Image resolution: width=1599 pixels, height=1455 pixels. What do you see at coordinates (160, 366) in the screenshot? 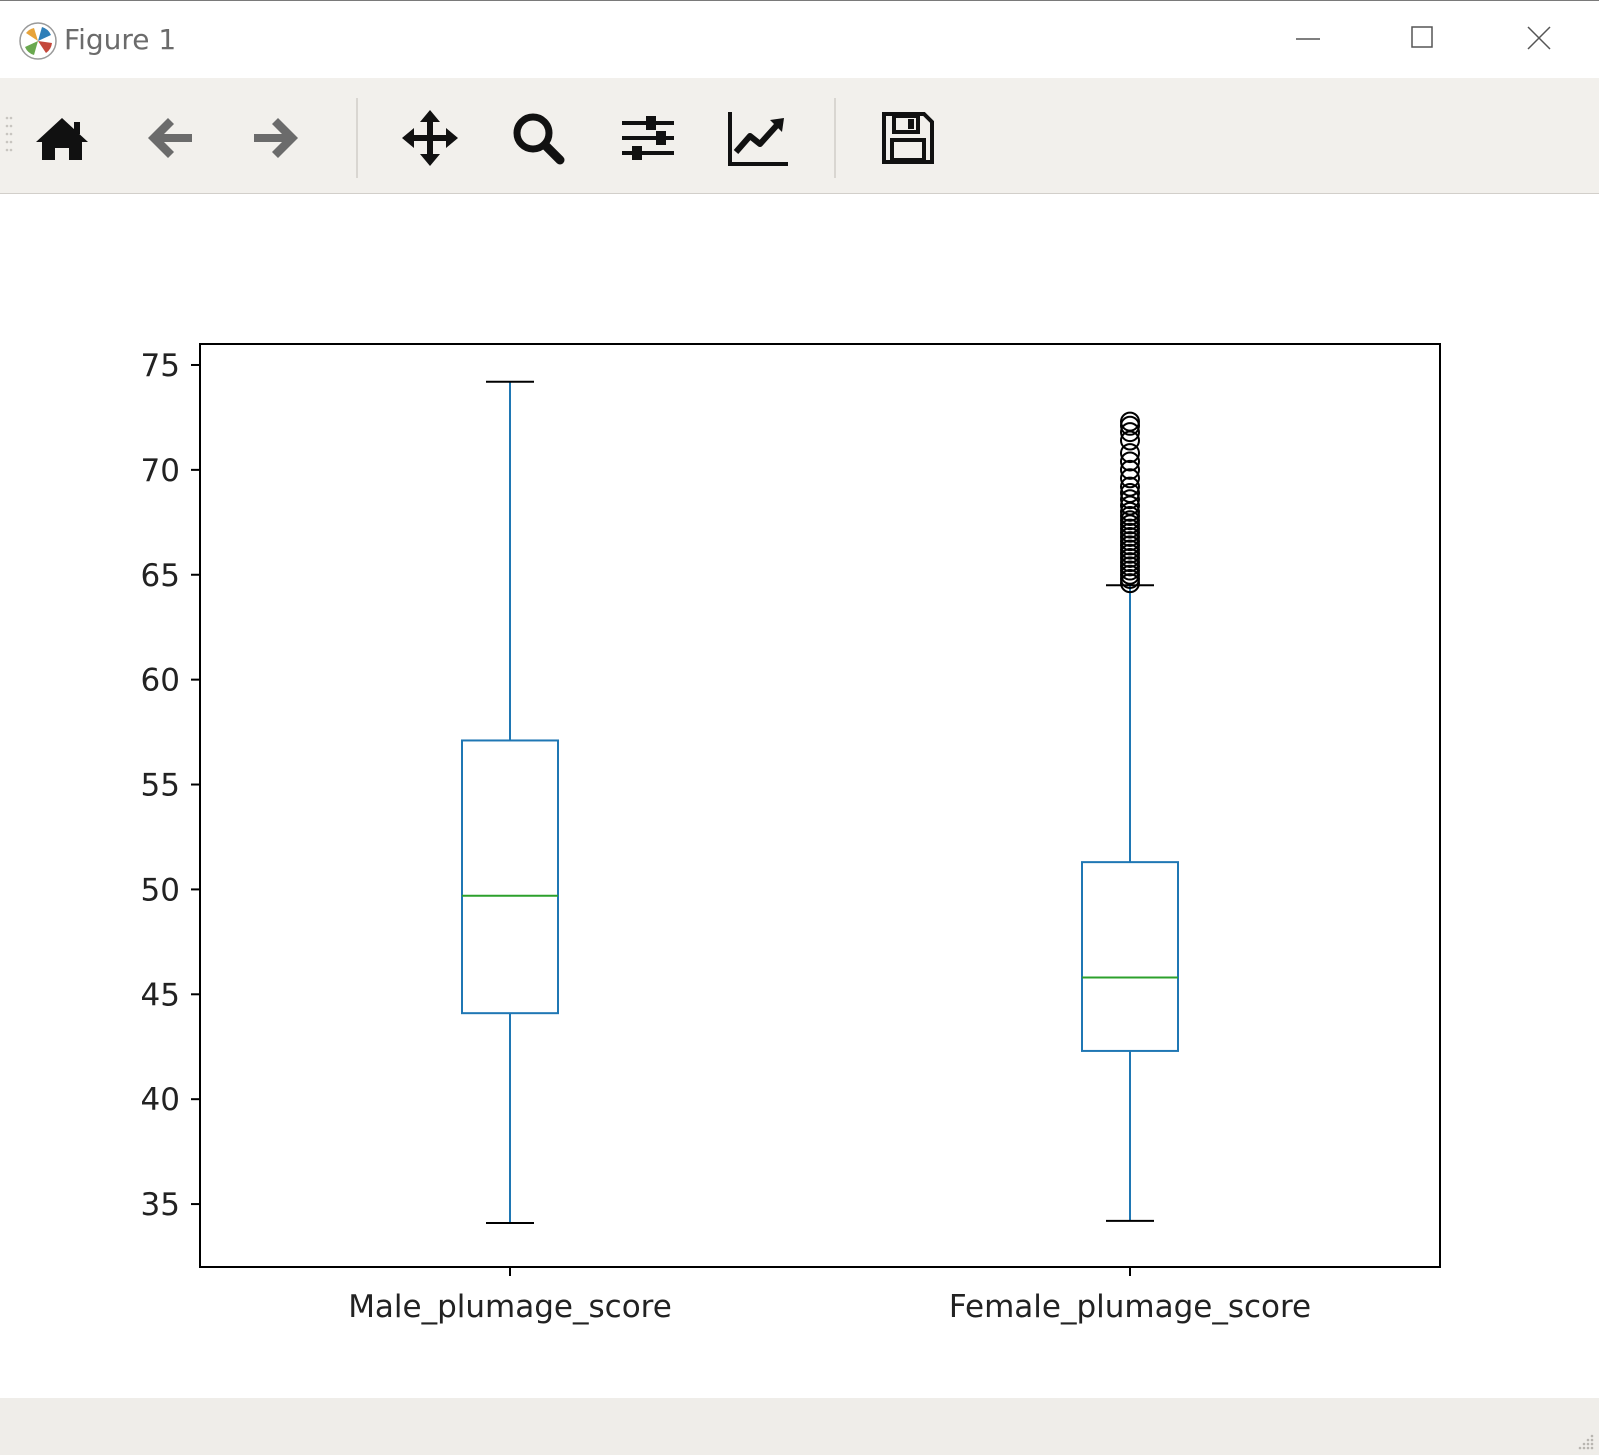
I see `y-tick-label: 75` at bounding box center [160, 366].